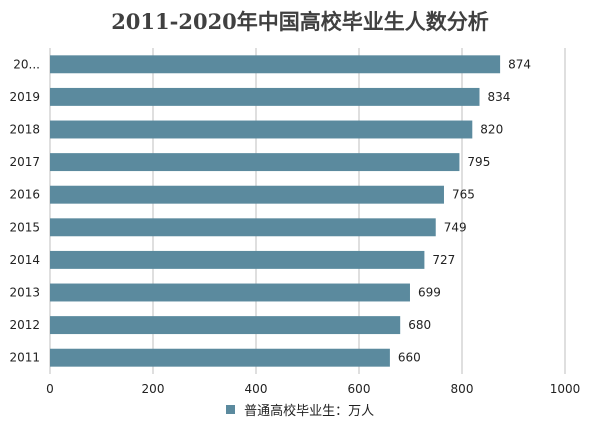  What do you see at coordinates (24, 293) in the screenshot?
I see `y-tick-label-7: 2013` at bounding box center [24, 293].